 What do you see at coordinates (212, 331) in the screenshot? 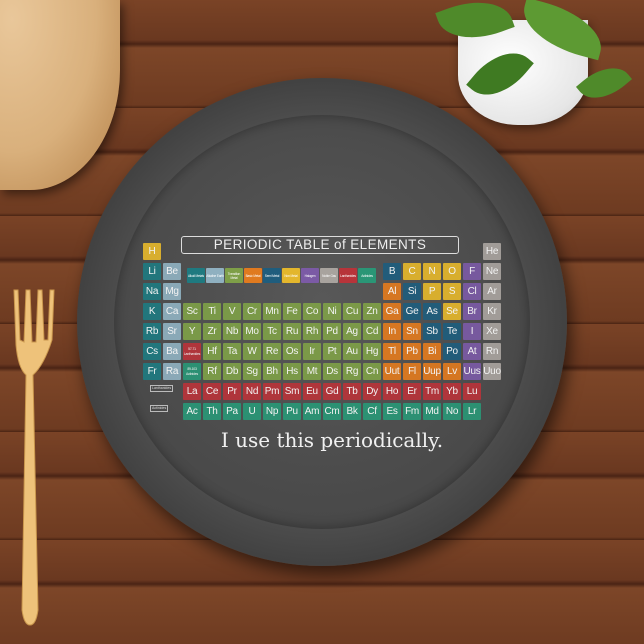
I see `element-zr: Zr` at bounding box center [212, 331].